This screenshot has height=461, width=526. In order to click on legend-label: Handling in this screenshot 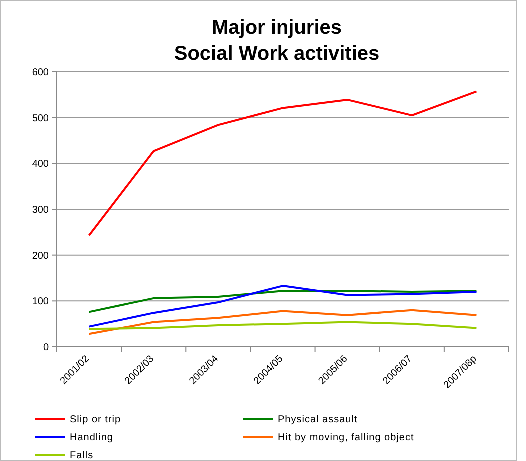, I will do `click(92, 438)`.